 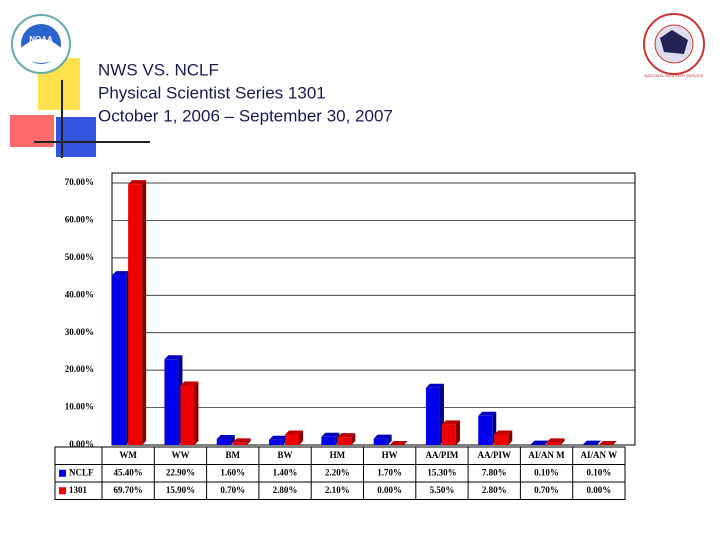 What do you see at coordinates (441, 455) in the screenshot?
I see `x-tick-label: AA/PIM` at bounding box center [441, 455].